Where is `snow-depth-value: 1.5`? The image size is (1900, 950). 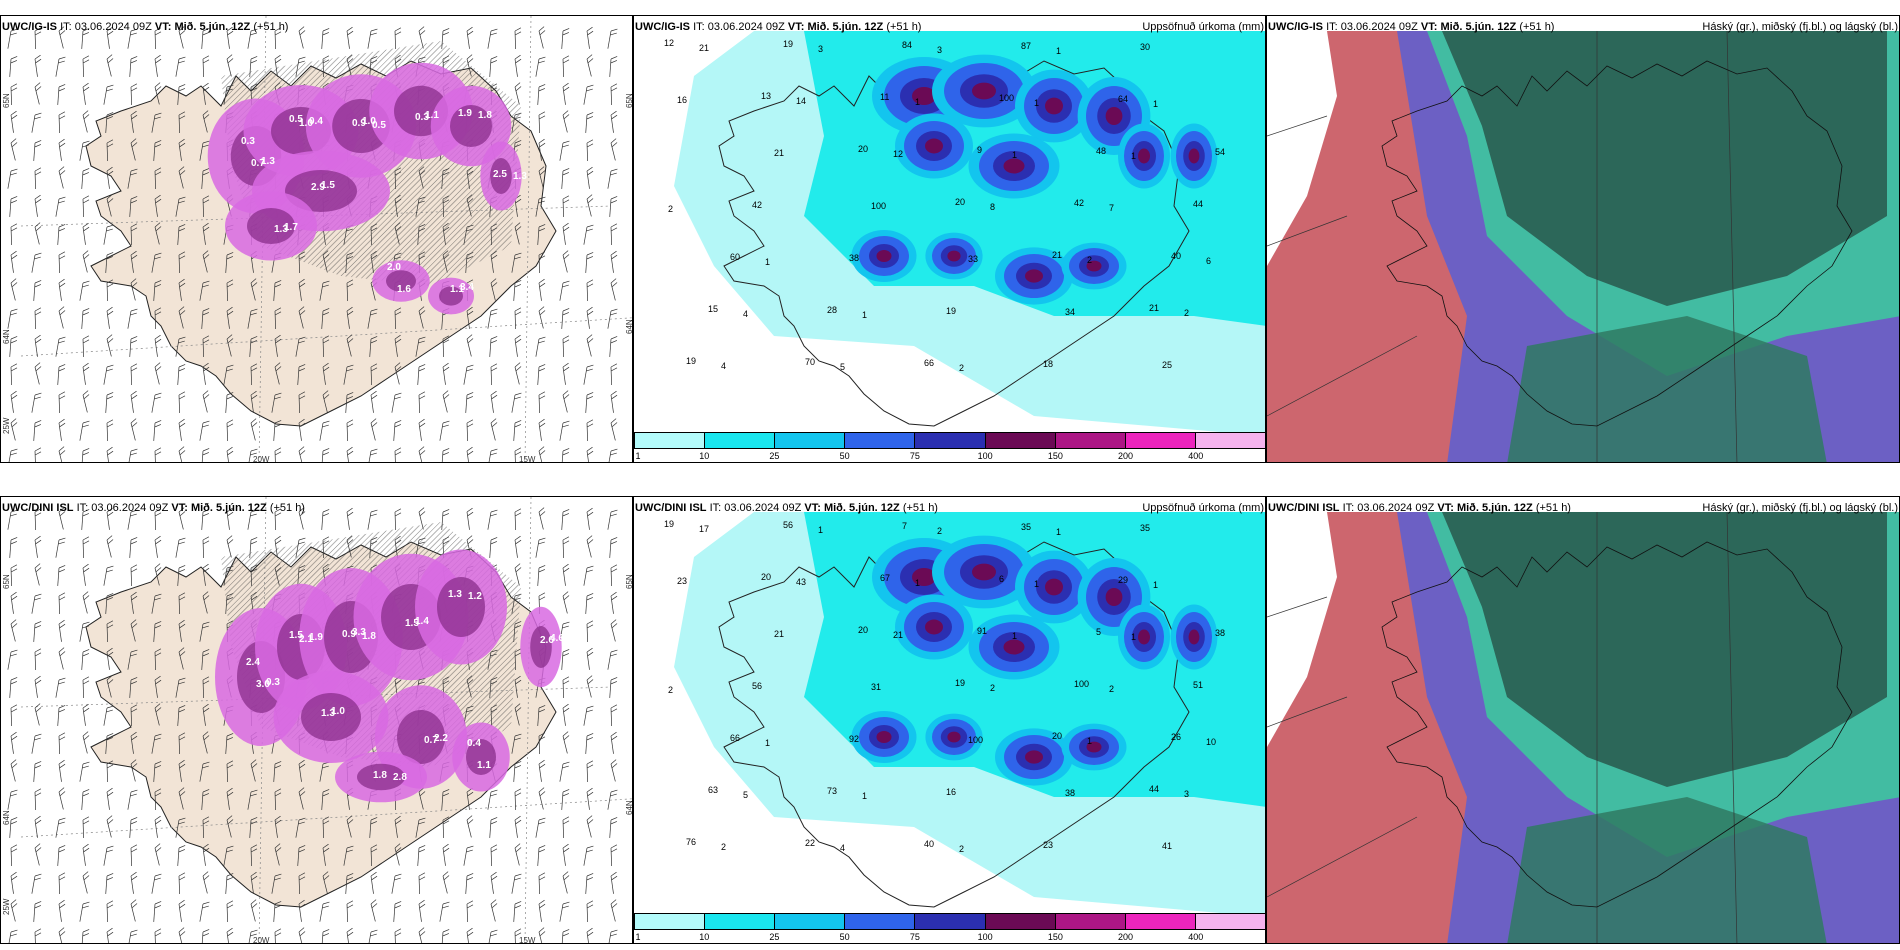 snow-depth-value: 1.5 is located at coordinates (296, 635).